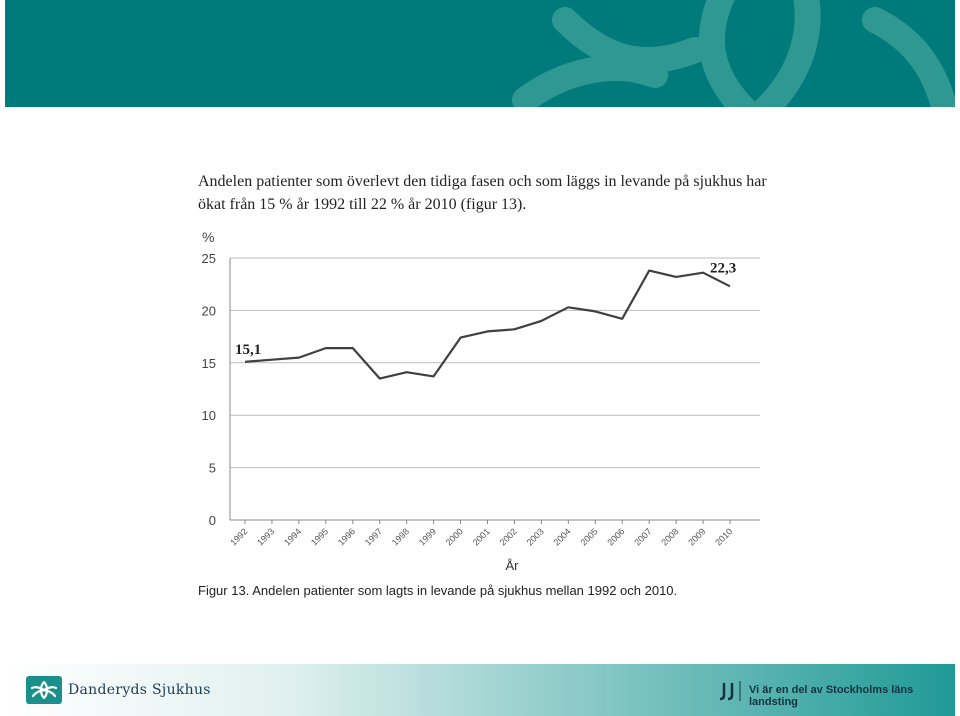  What do you see at coordinates (373, 536) in the screenshot?
I see `x-tick-label: 1997` at bounding box center [373, 536].